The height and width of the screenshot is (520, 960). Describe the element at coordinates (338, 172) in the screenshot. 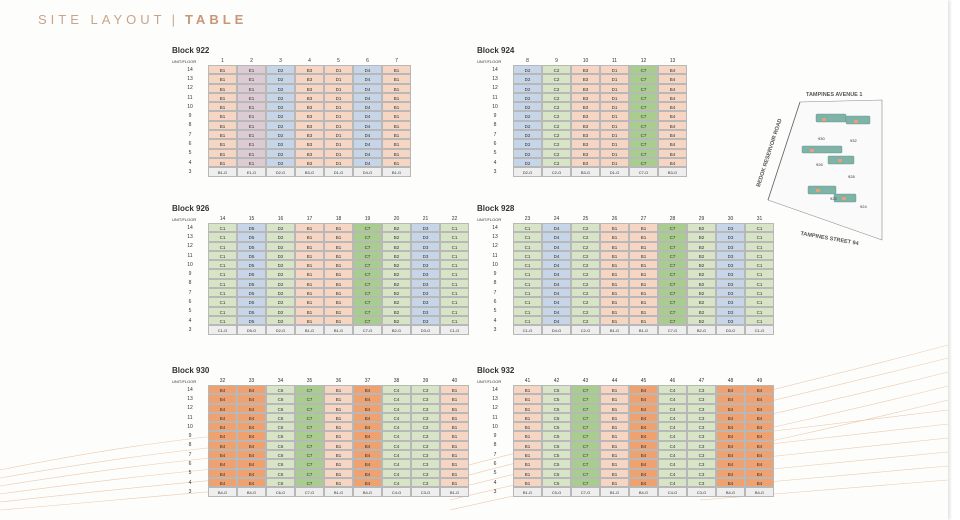

I see `unit-type-cell: D1-G` at that location.